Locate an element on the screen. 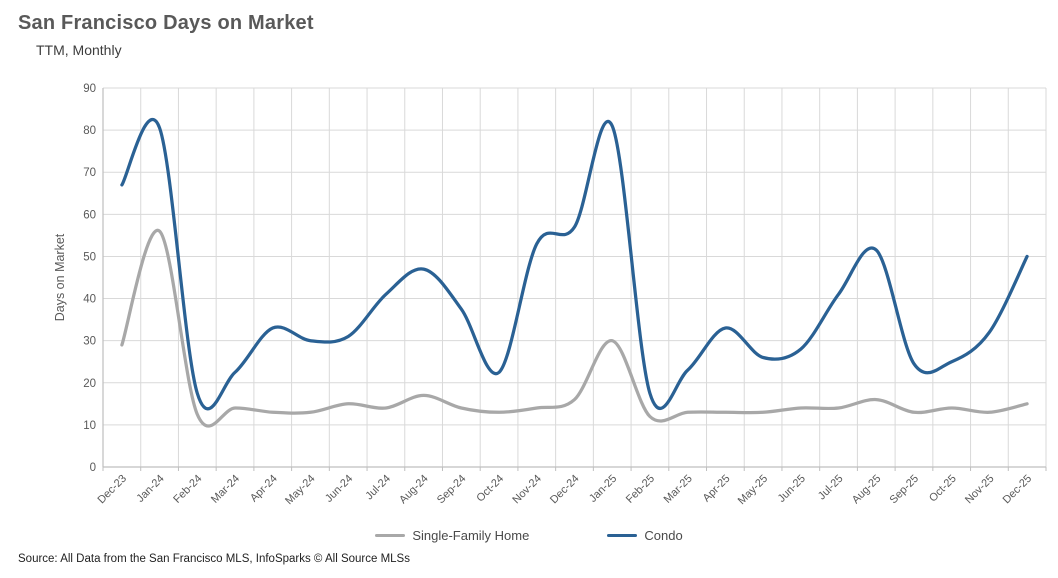 This screenshot has height=578, width=1058. svg-text: 50 is located at coordinates (89, 257).